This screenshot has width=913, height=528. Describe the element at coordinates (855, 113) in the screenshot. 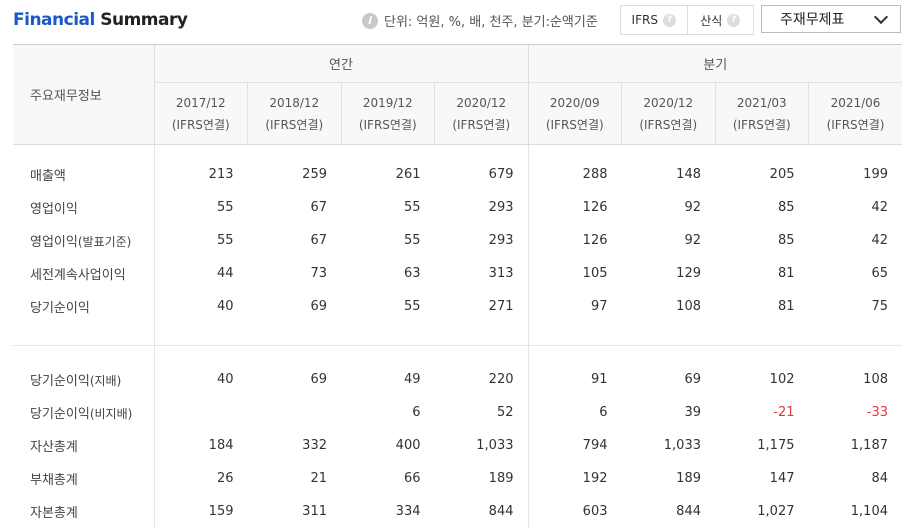

I see `column-header: 2021/06 (IFRS연결)` at that location.